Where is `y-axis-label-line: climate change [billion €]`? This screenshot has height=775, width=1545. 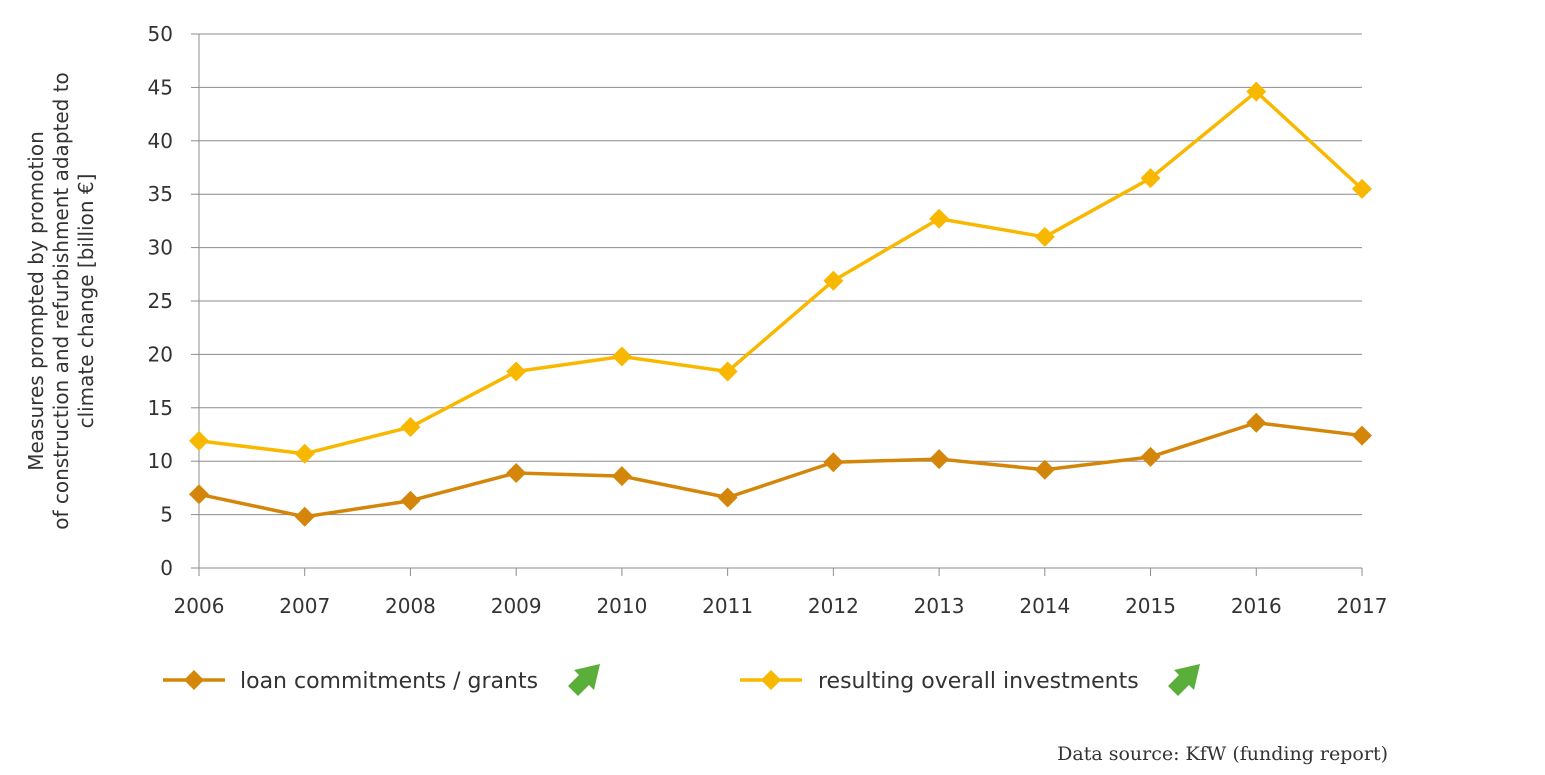 y-axis-label-line: climate change [billion €] is located at coordinates (86, 301).